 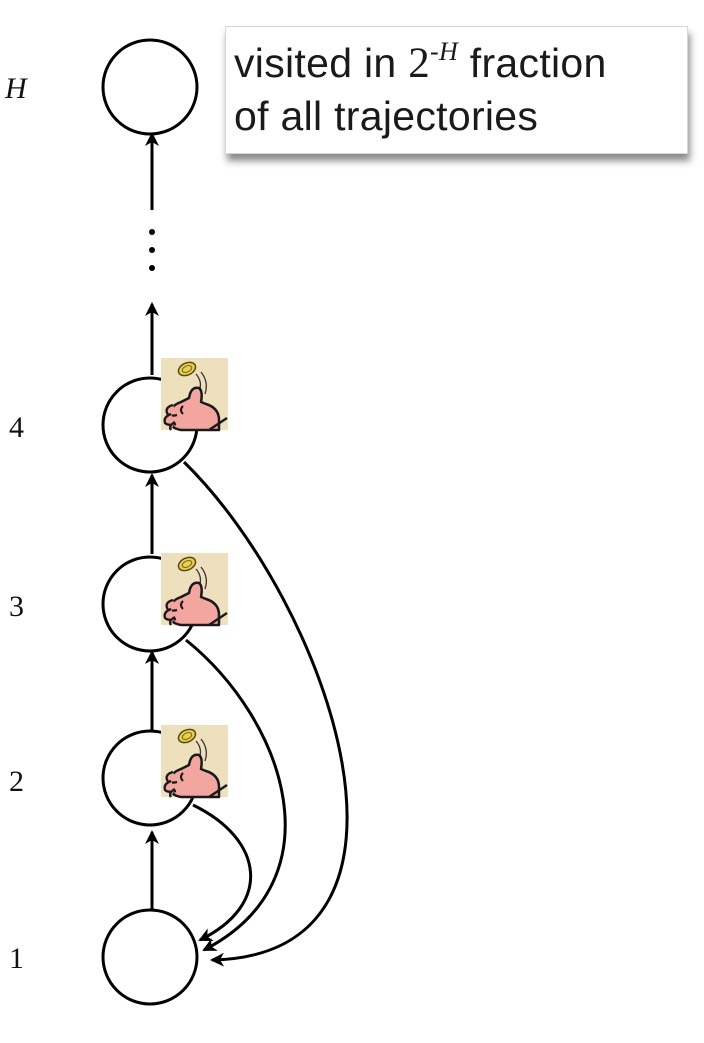 What do you see at coordinates (16, 606) in the screenshot?
I see `level-label-3: 3` at bounding box center [16, 606].